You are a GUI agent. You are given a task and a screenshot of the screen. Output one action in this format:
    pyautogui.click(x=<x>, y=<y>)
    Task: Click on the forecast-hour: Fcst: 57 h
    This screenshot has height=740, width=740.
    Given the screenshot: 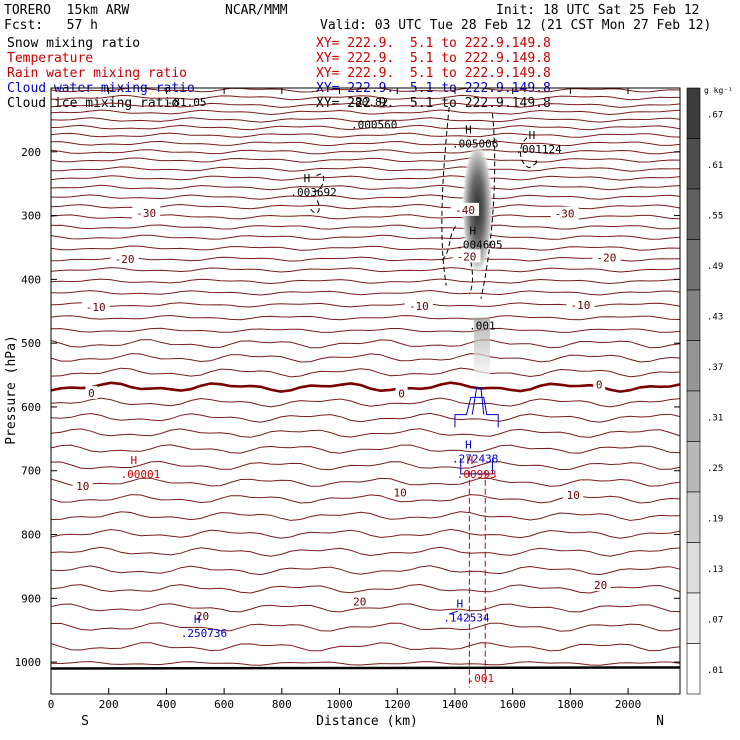 What is the action you would take?
    pyautogui.click(x=51, y=25)
    